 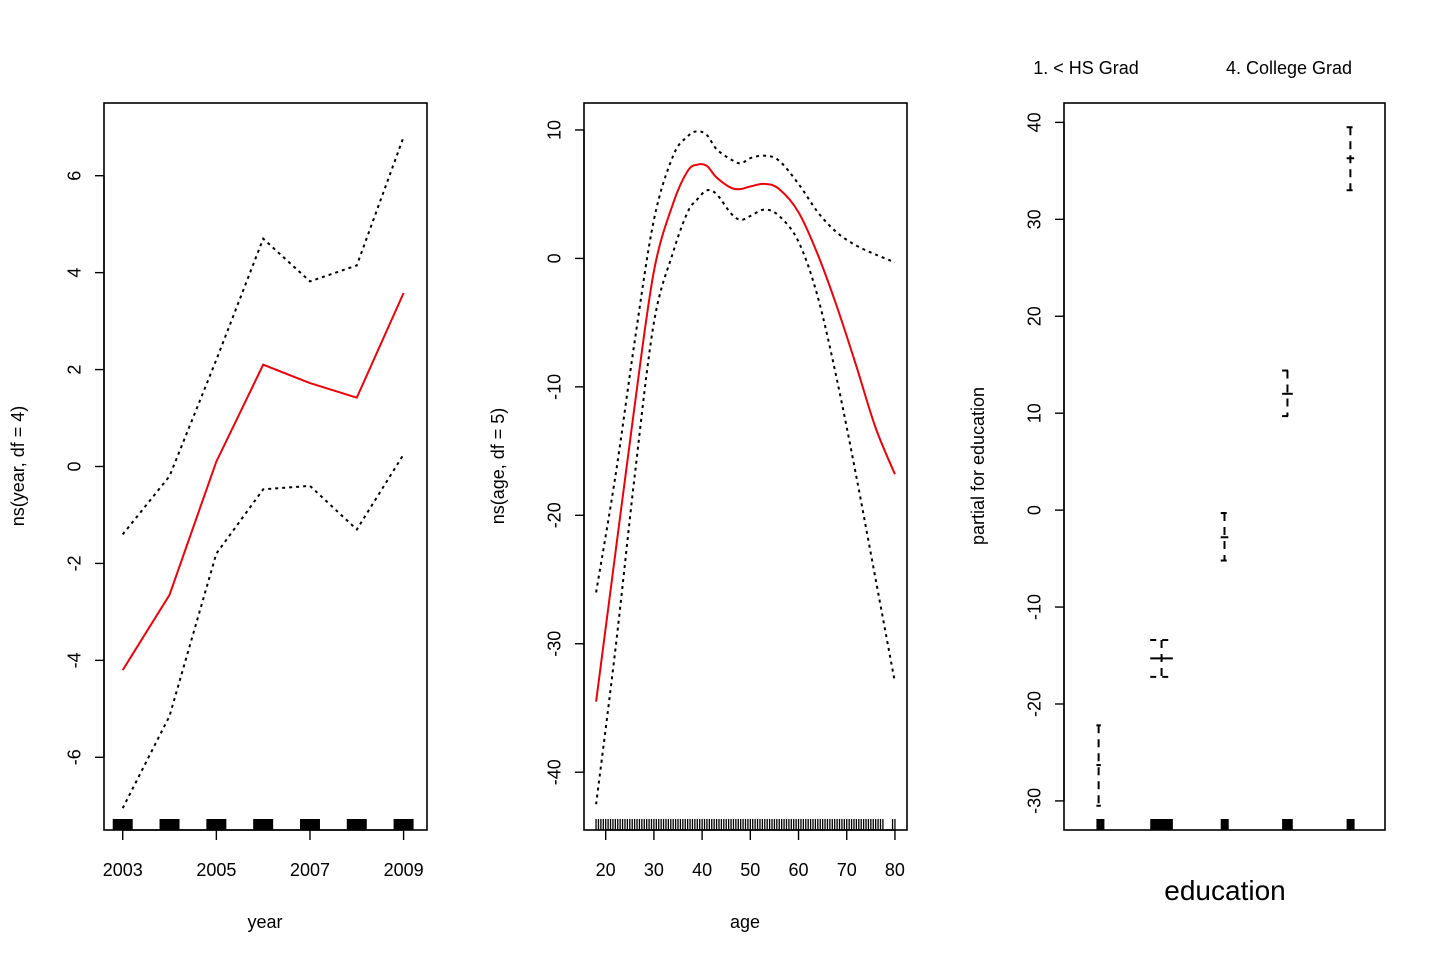 What do you see at coordinates (263, 631) in the screenshot?
I see `lower-band-line` at bounding box center [263, 631].